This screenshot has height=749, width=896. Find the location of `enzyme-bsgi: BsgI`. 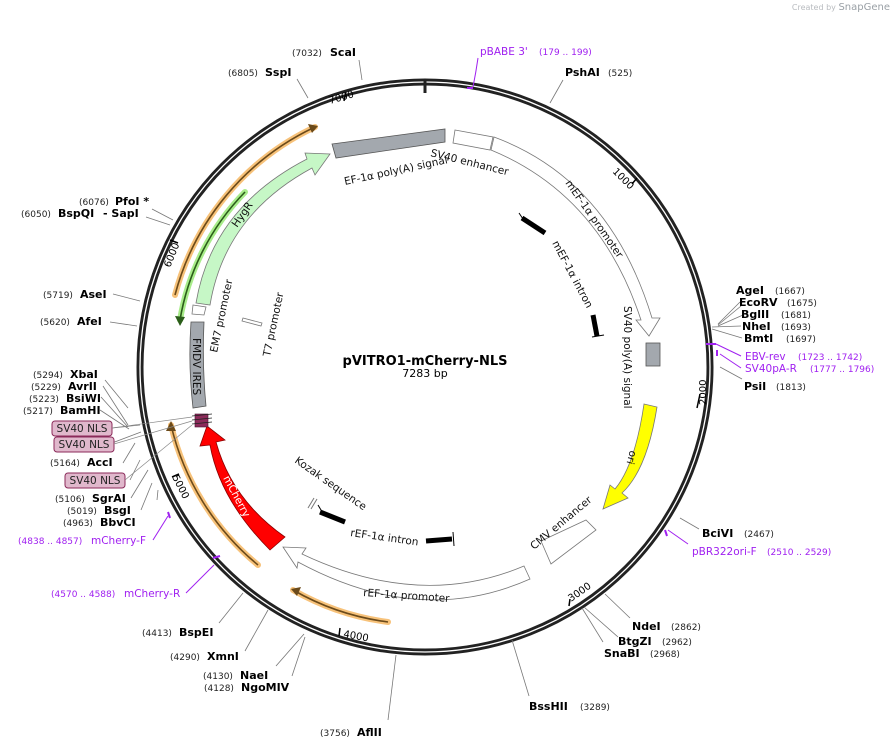

enzyme-bsgi: BsgI is located at coordinates (117, 510).